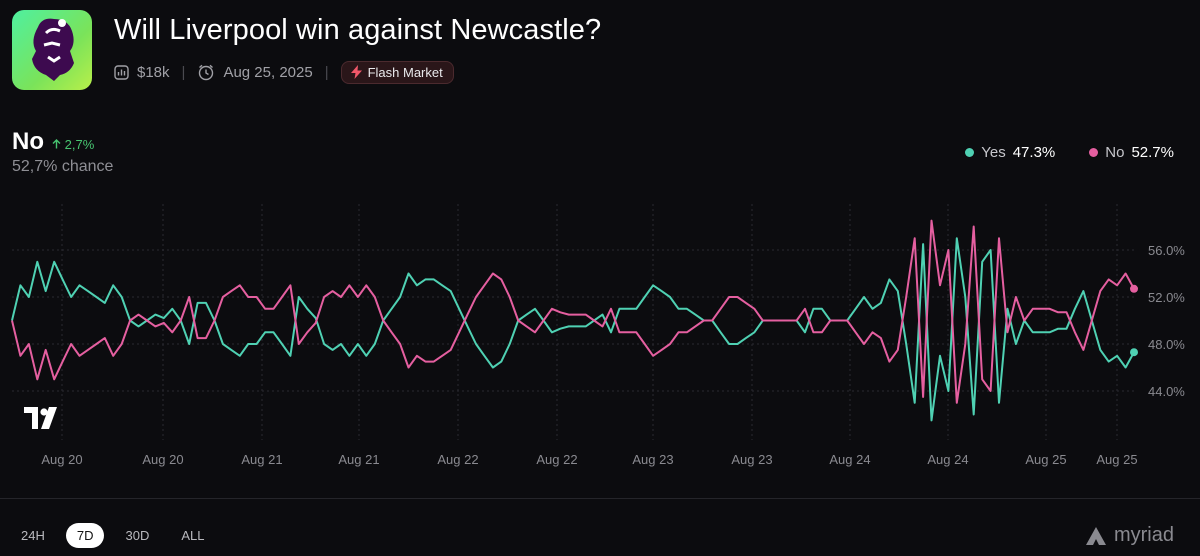 The width and height of the screenshot is (1200, 556). Describe the element at coordinates (153, 72) in the screenshot. I see `volume-value: $18k` at that location.